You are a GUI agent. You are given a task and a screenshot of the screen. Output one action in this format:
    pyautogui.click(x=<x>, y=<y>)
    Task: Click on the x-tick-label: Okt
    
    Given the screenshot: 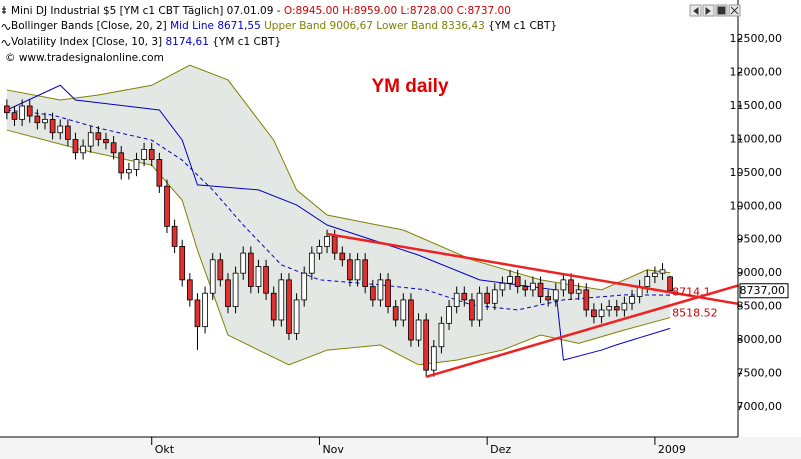 What is the action you would take?
    pyautogui.click(x=165, y=449)
    